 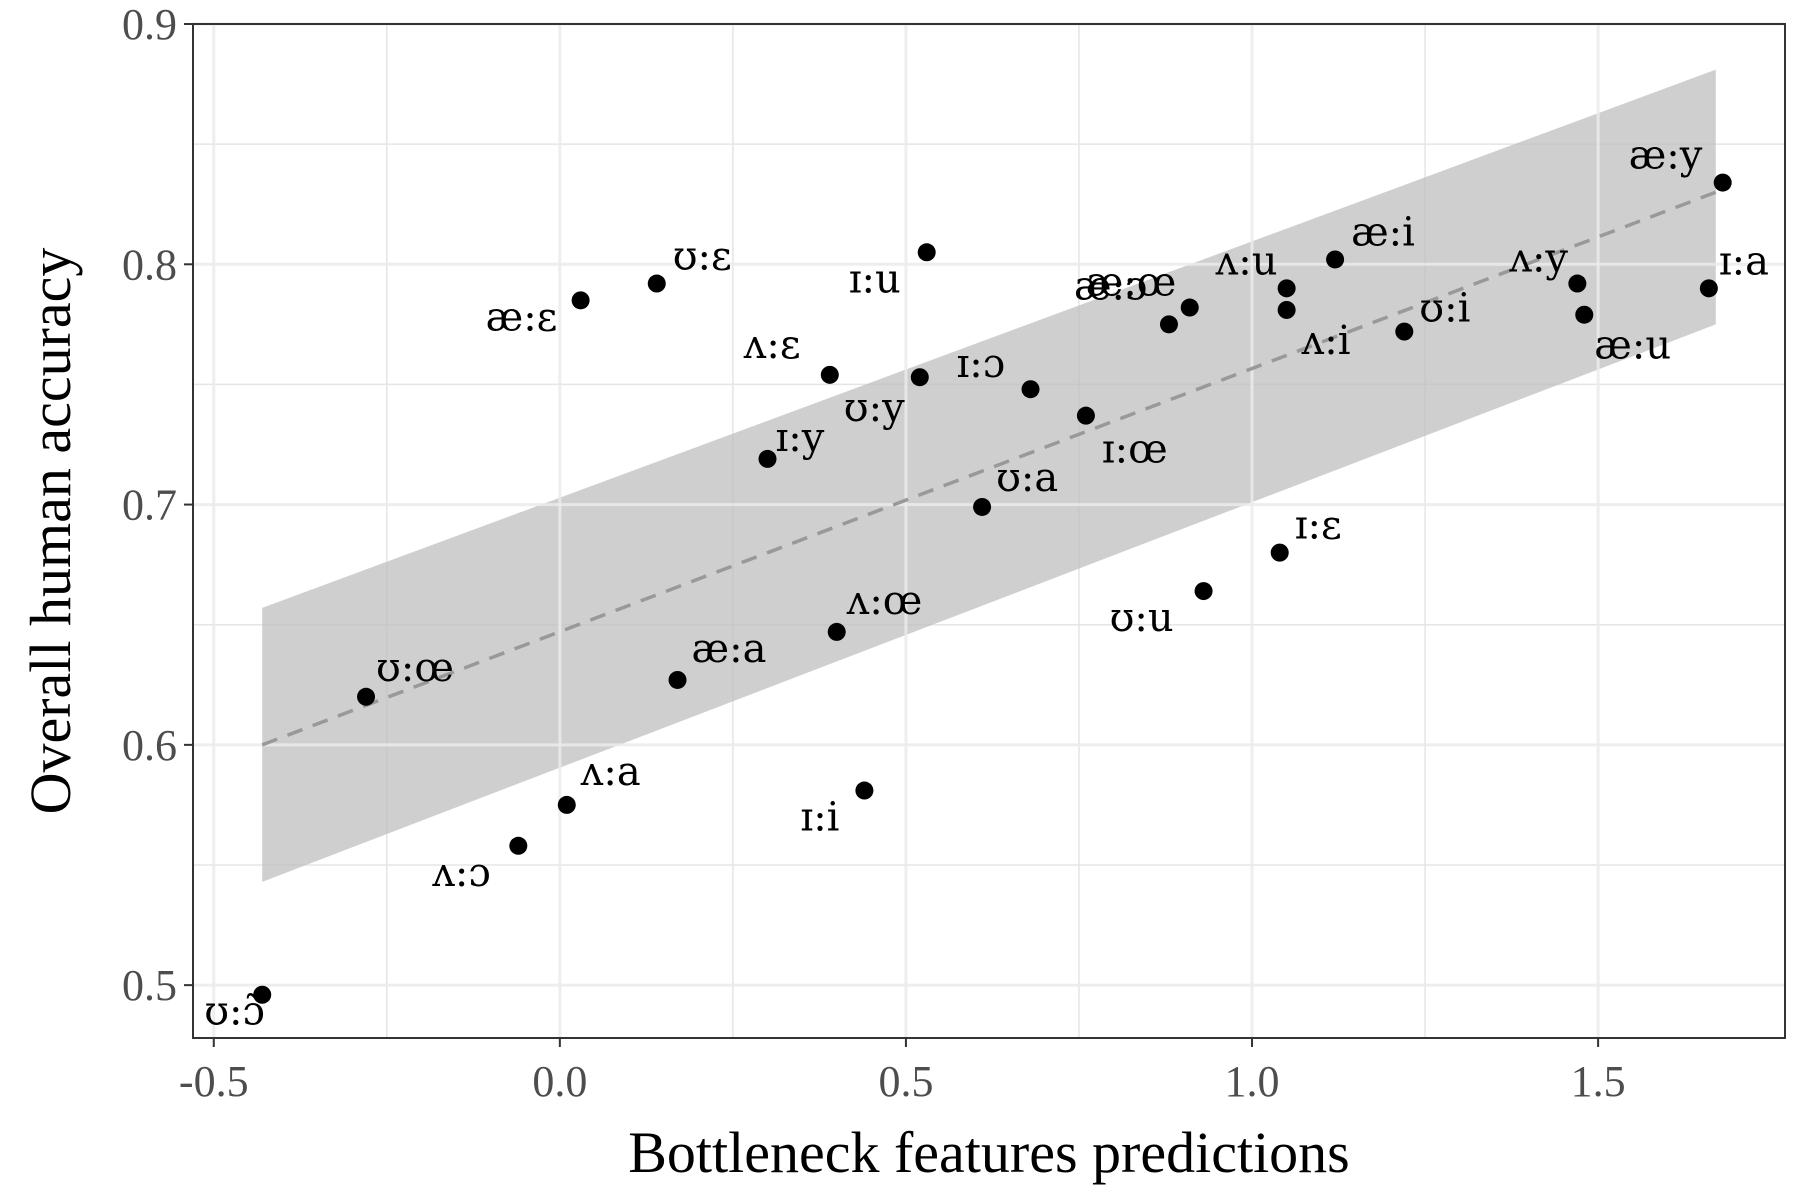 I want to click on y-axis: 0.5 0.6 0.7 0.8 0.9, so click(x=157, y=505).